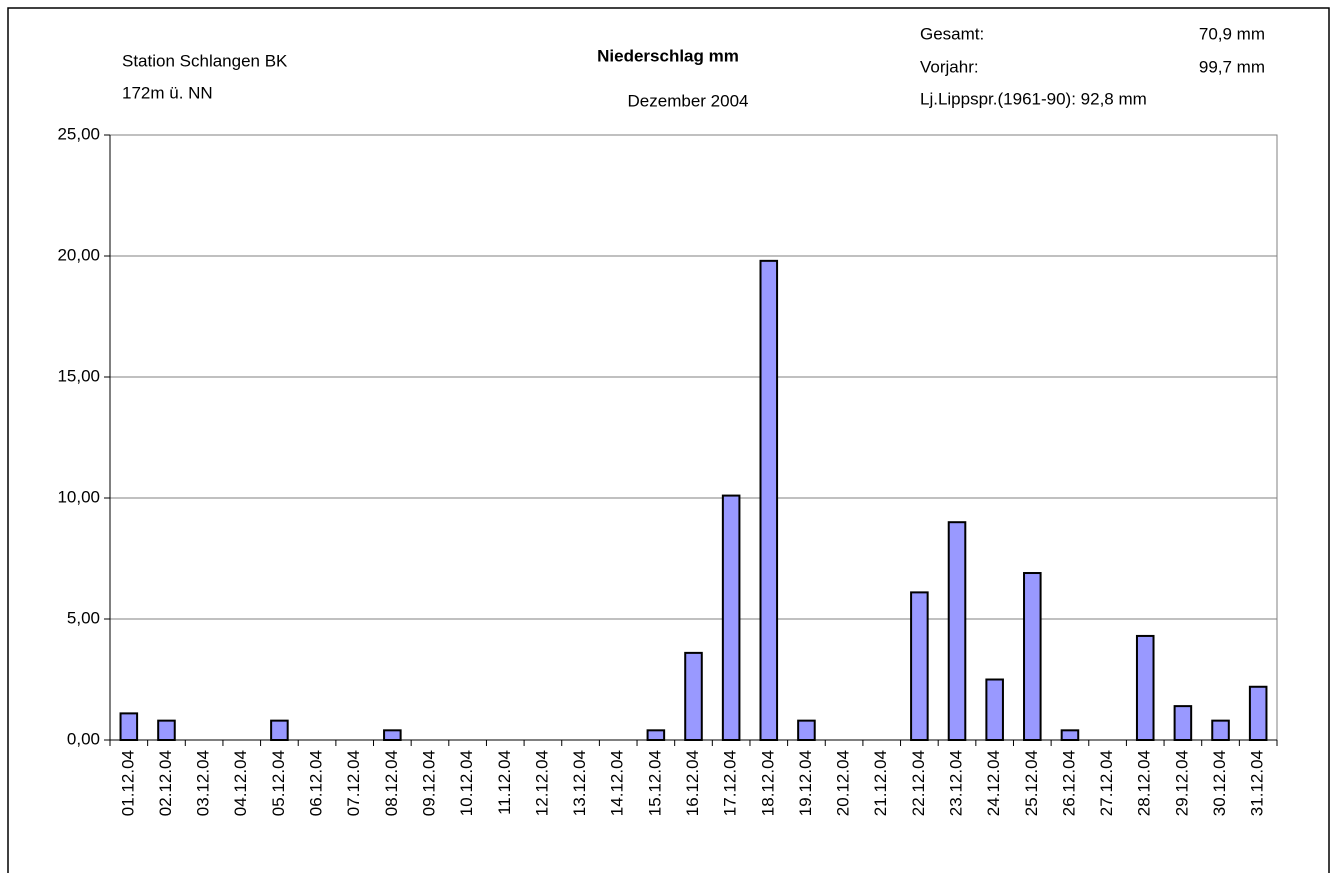 The width and height of the screenshot is (1336, 873). Describe the element at coordinates (654, 783) in the screenshot. I see `x-tick-label: 15.12.04` at that location.